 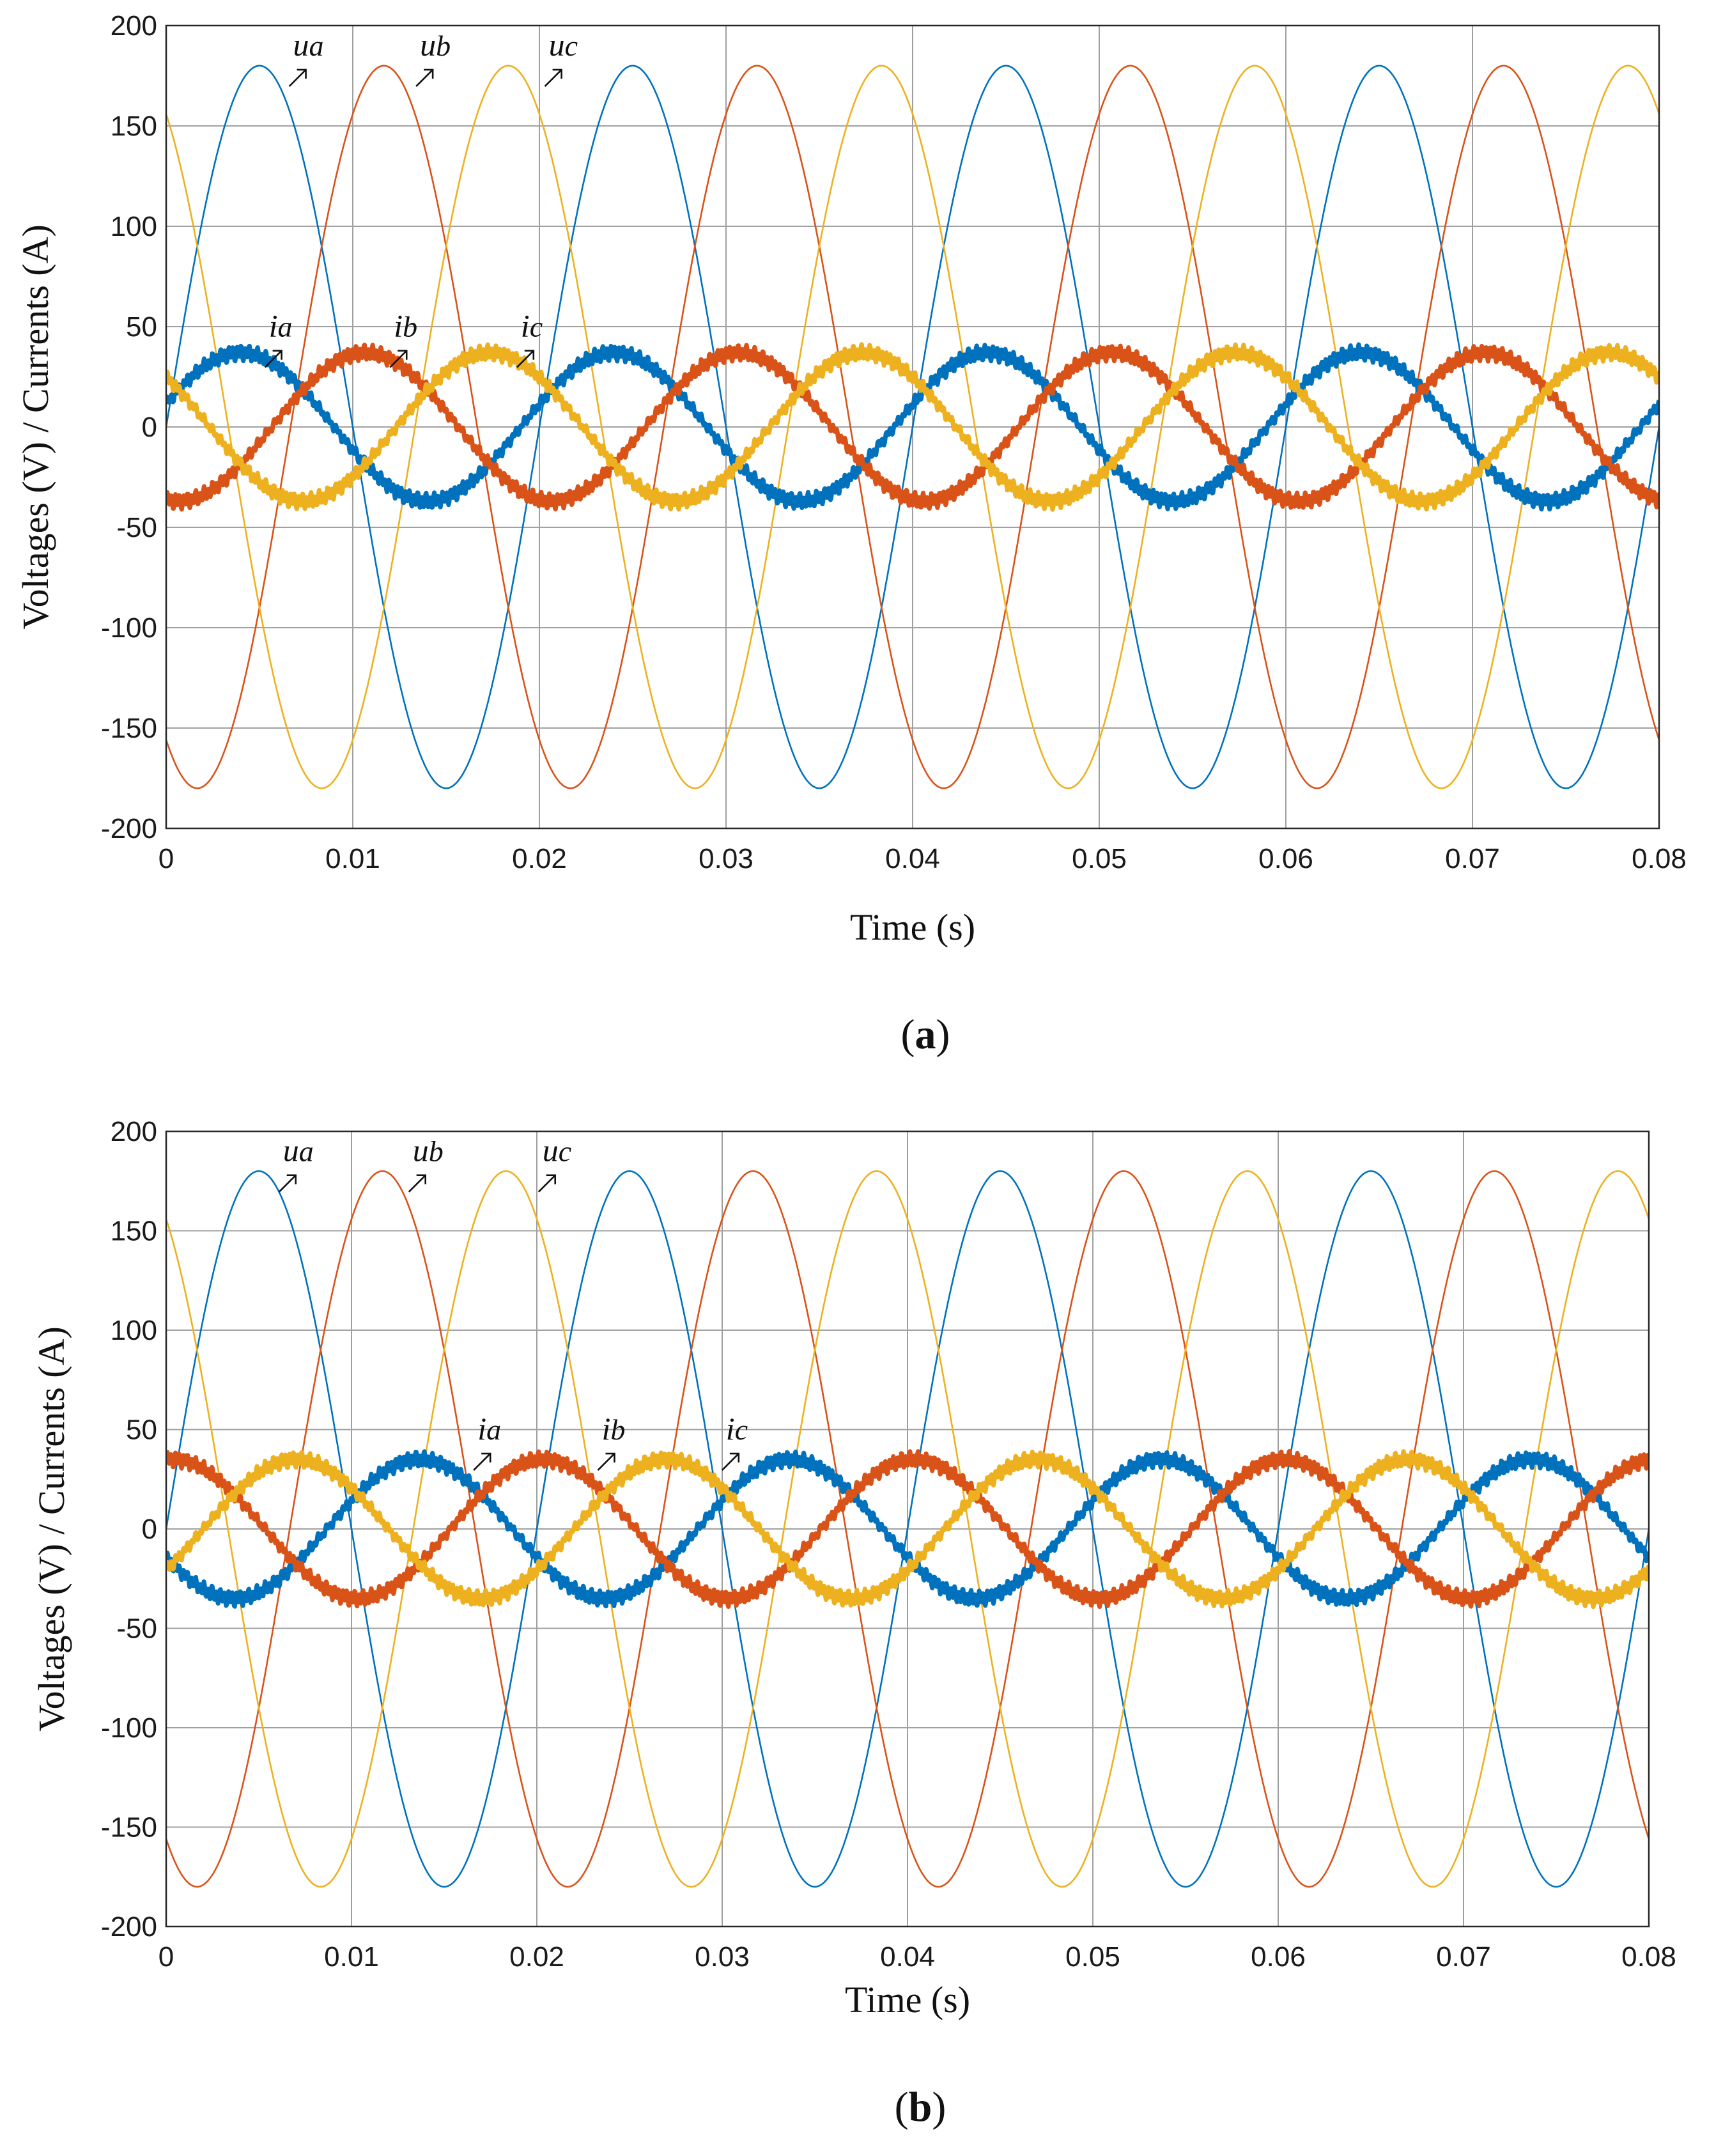 What do you see at coordinates (920, 2107) in the screenshot?
I see `panel-caption: (b)` at bounding box center [920, 2107].